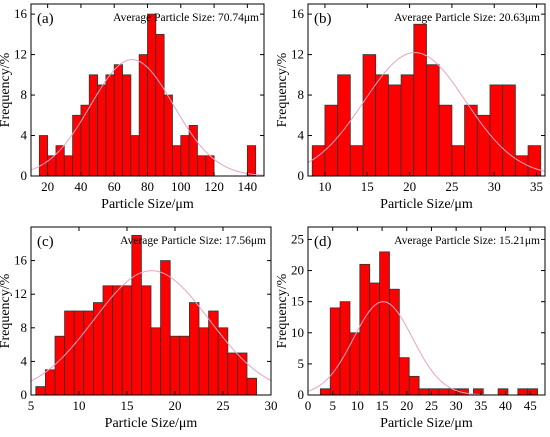  What do you see at coordinates (467, 18) in the screenshot?
I see `average-size-annotation: Average Particle Size: 20.63μm` at bounding box center [467, 18].